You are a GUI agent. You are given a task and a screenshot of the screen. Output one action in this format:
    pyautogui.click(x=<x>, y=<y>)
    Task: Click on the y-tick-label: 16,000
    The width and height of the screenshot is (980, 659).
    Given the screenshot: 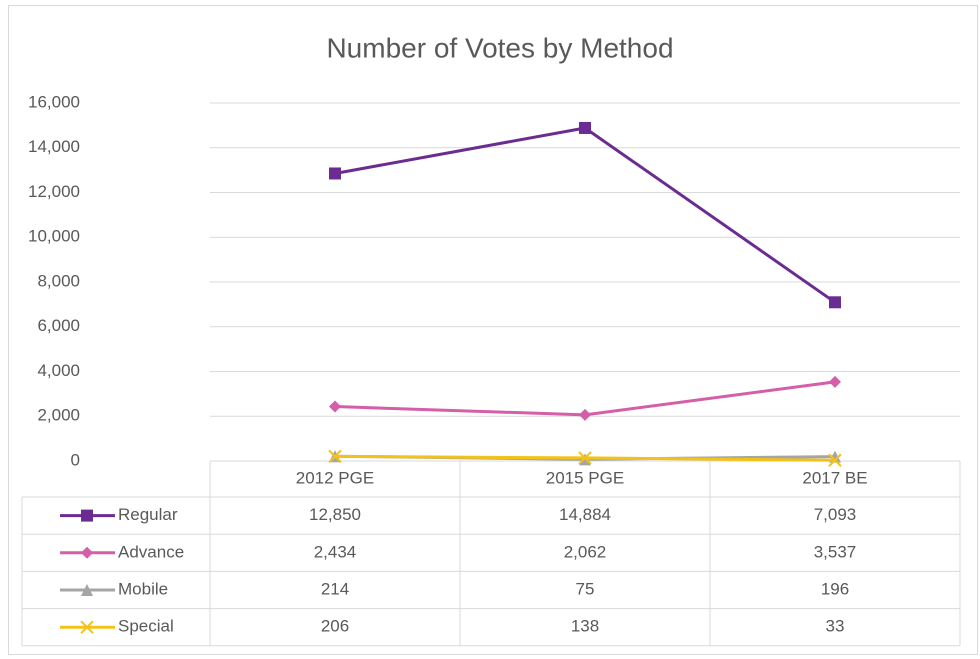 What is the action you would take?
    pyautogui.click(x=54, y=101)
    